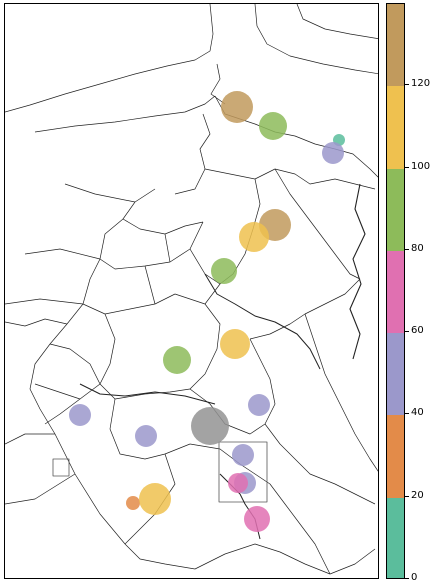 The image size is (430, 585). I want to click on colorbar-tick-label: 80, so click(417, 248).